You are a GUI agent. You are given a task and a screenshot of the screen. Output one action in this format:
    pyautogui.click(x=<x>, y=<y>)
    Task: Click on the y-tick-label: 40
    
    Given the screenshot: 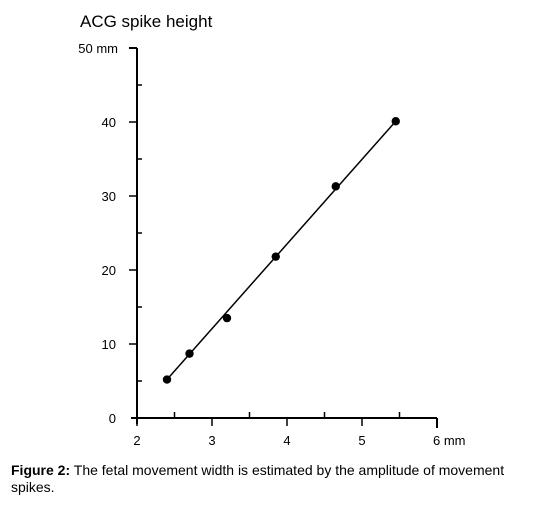 What is the action you would take?
    pyautogui.click(x=109, y=122)
    